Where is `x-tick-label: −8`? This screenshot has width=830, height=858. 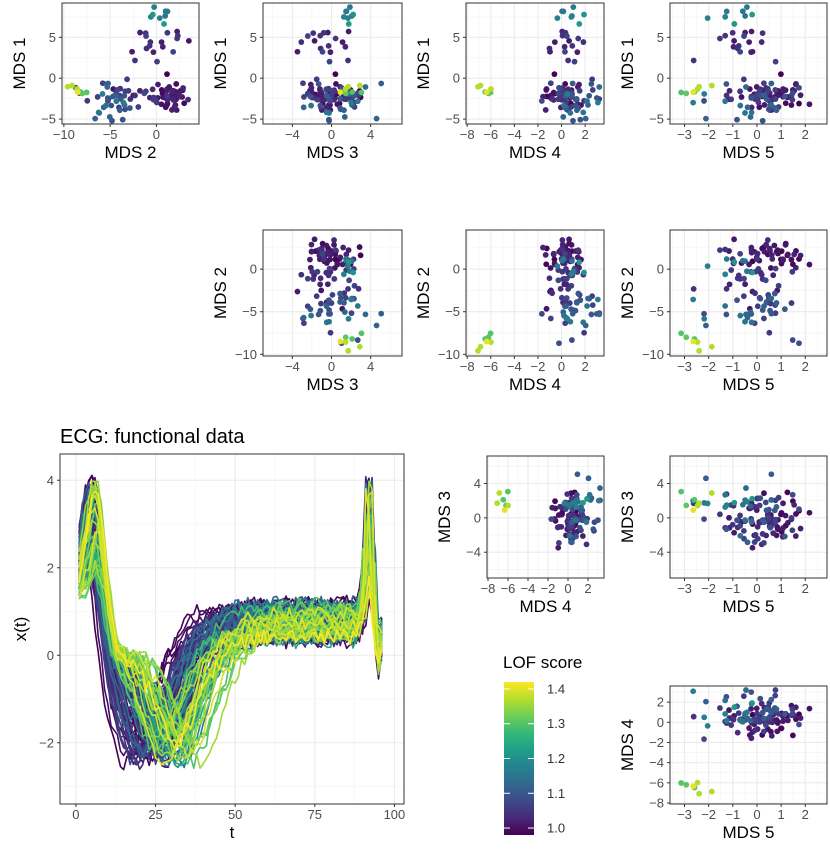
x-tick-label: −8 is located at coordinates (467, 134).